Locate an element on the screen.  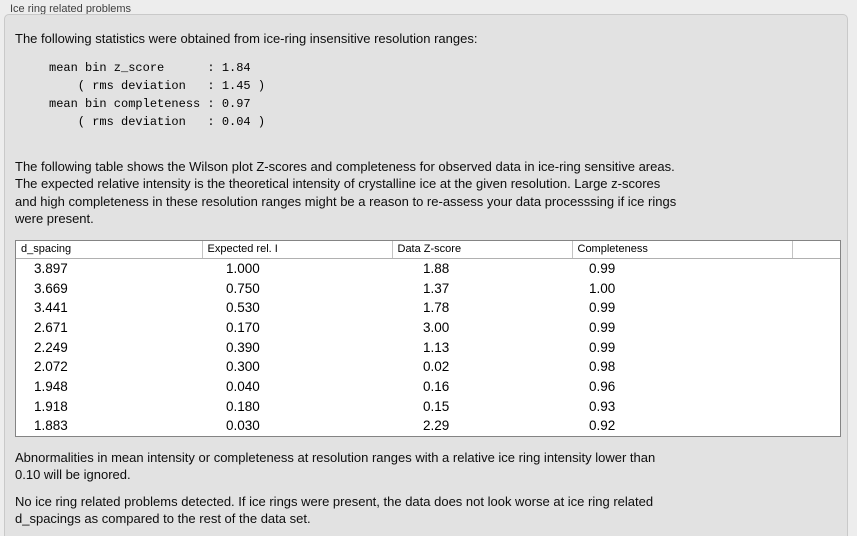
table-cell: 1.78 is located at coordinates (436, 308).